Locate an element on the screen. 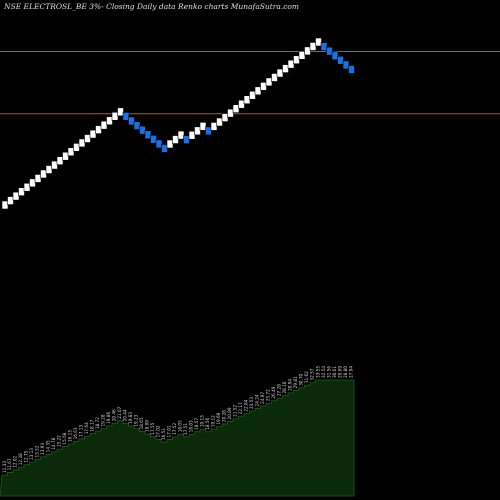  brick-value-label: 28.94 is located at coordinates (290, 385).